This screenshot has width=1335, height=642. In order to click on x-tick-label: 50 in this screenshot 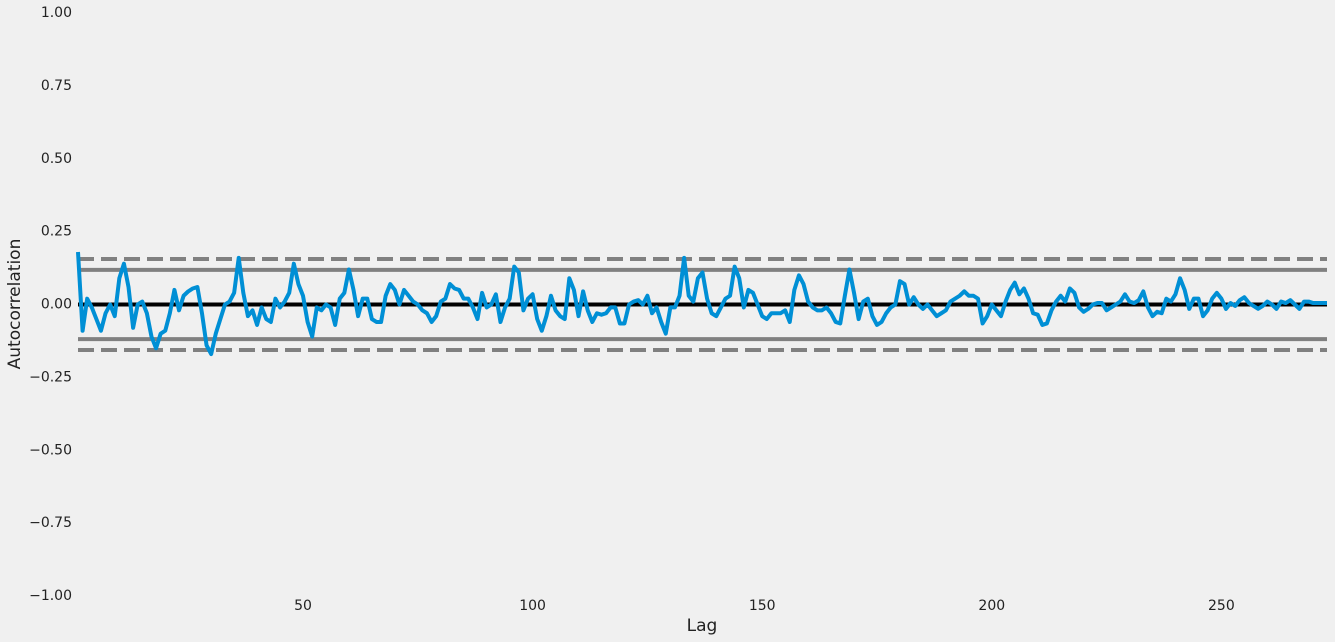, I will do `click(303, 606)`.